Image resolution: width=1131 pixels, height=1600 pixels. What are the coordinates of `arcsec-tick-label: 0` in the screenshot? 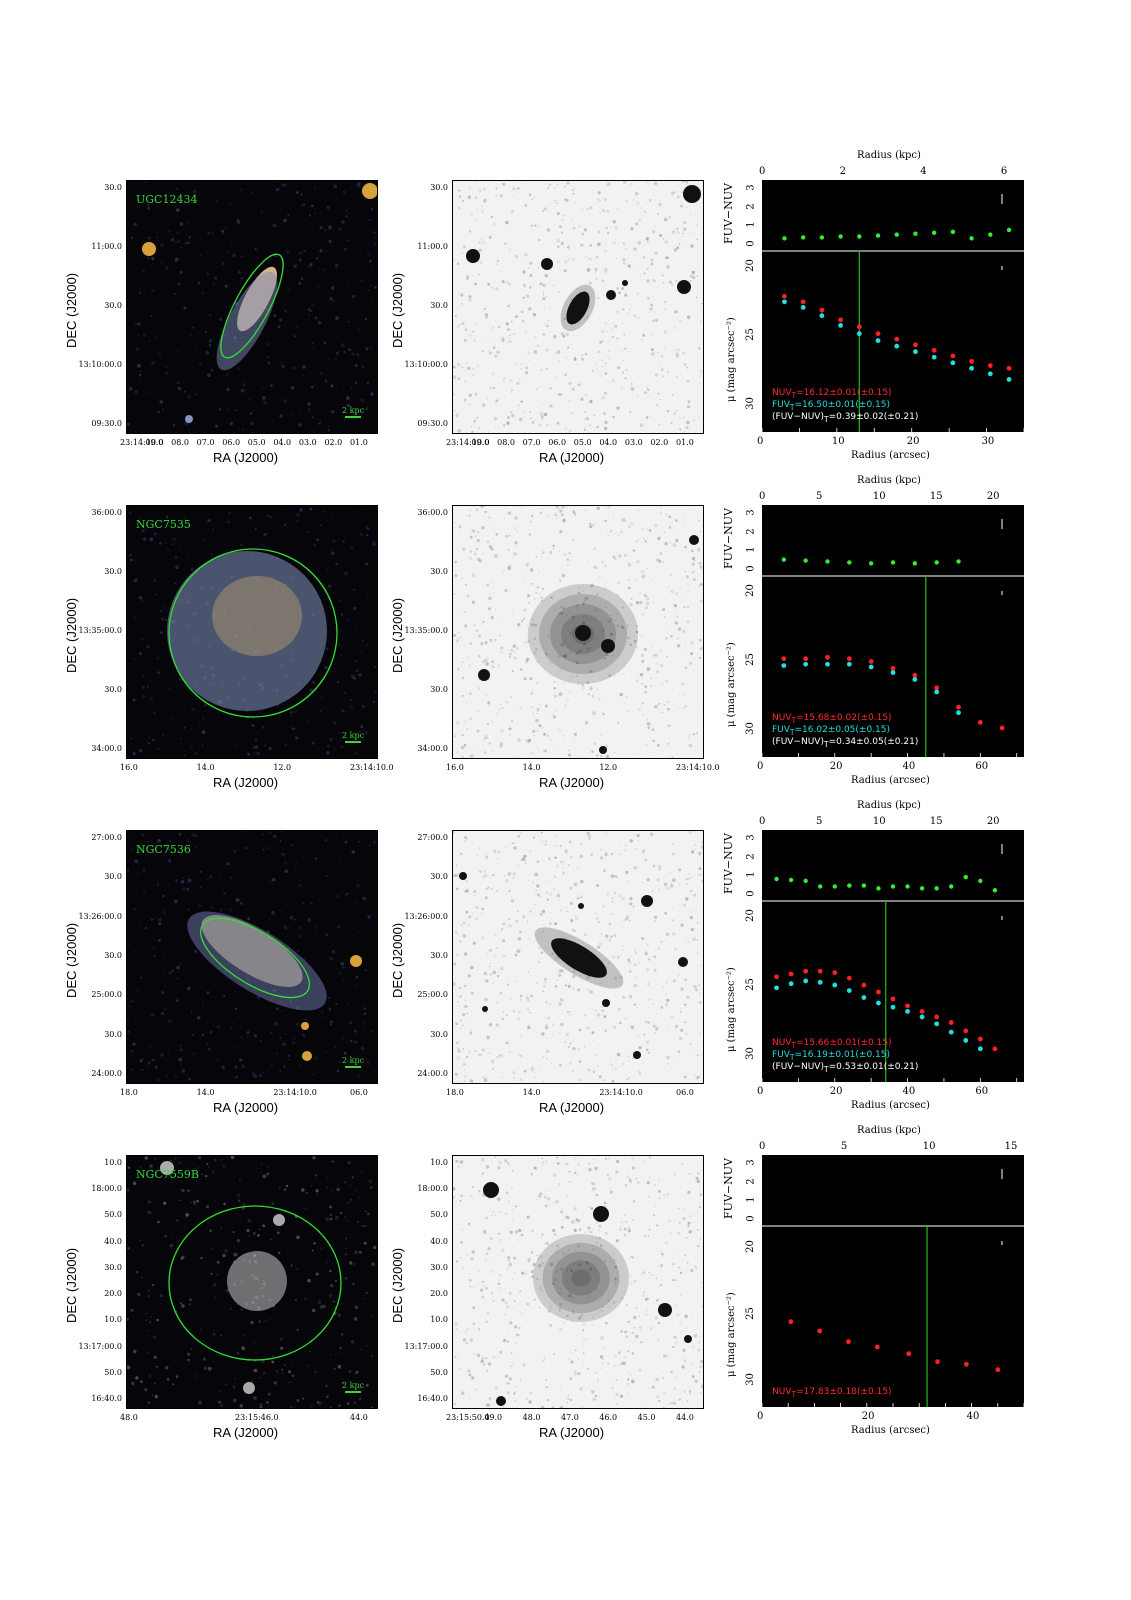 It's located at (760, 1091).